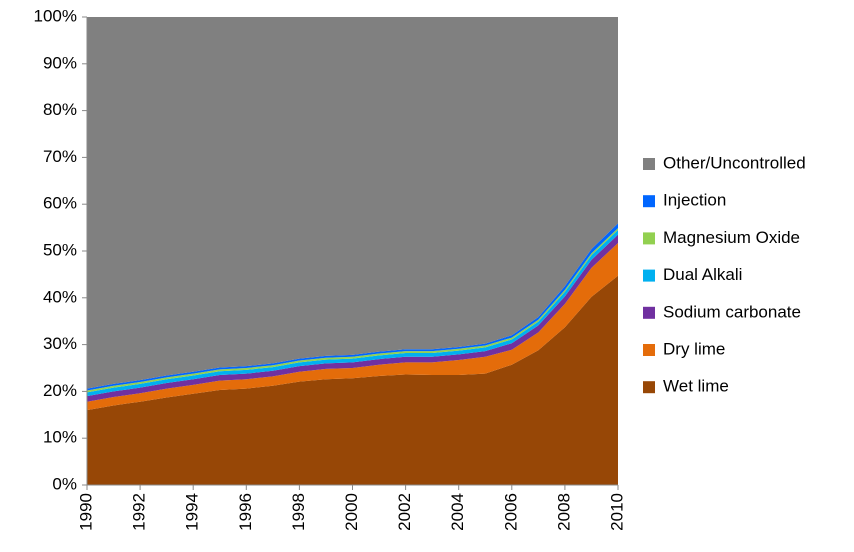  I want to click on x-tick-label: 2008, so click(563, 512).